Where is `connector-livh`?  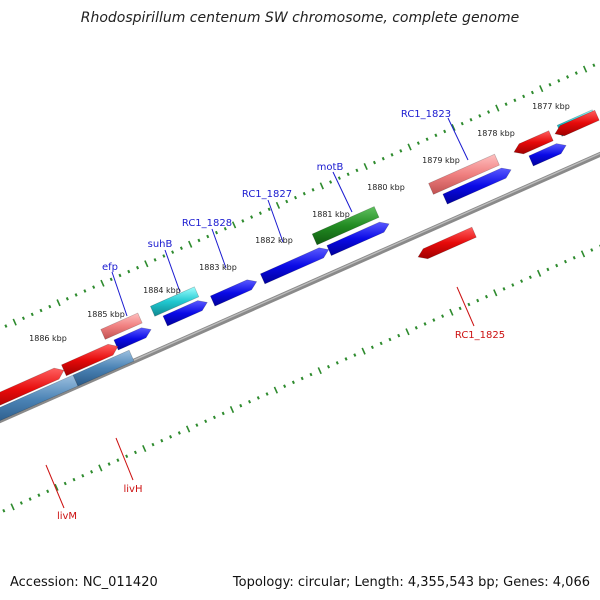
connector-livh is located at coordinates (124, 459).